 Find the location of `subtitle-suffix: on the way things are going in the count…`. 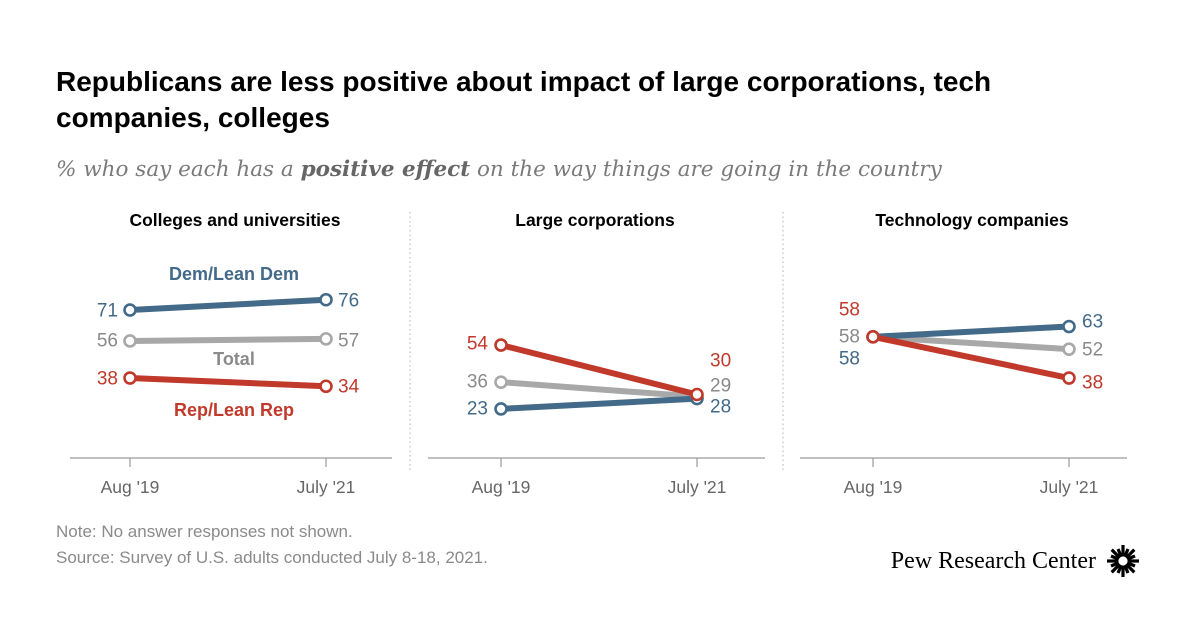

subtitle-suffix: on the way things are going in the count… is located at coordinates (706, 169).